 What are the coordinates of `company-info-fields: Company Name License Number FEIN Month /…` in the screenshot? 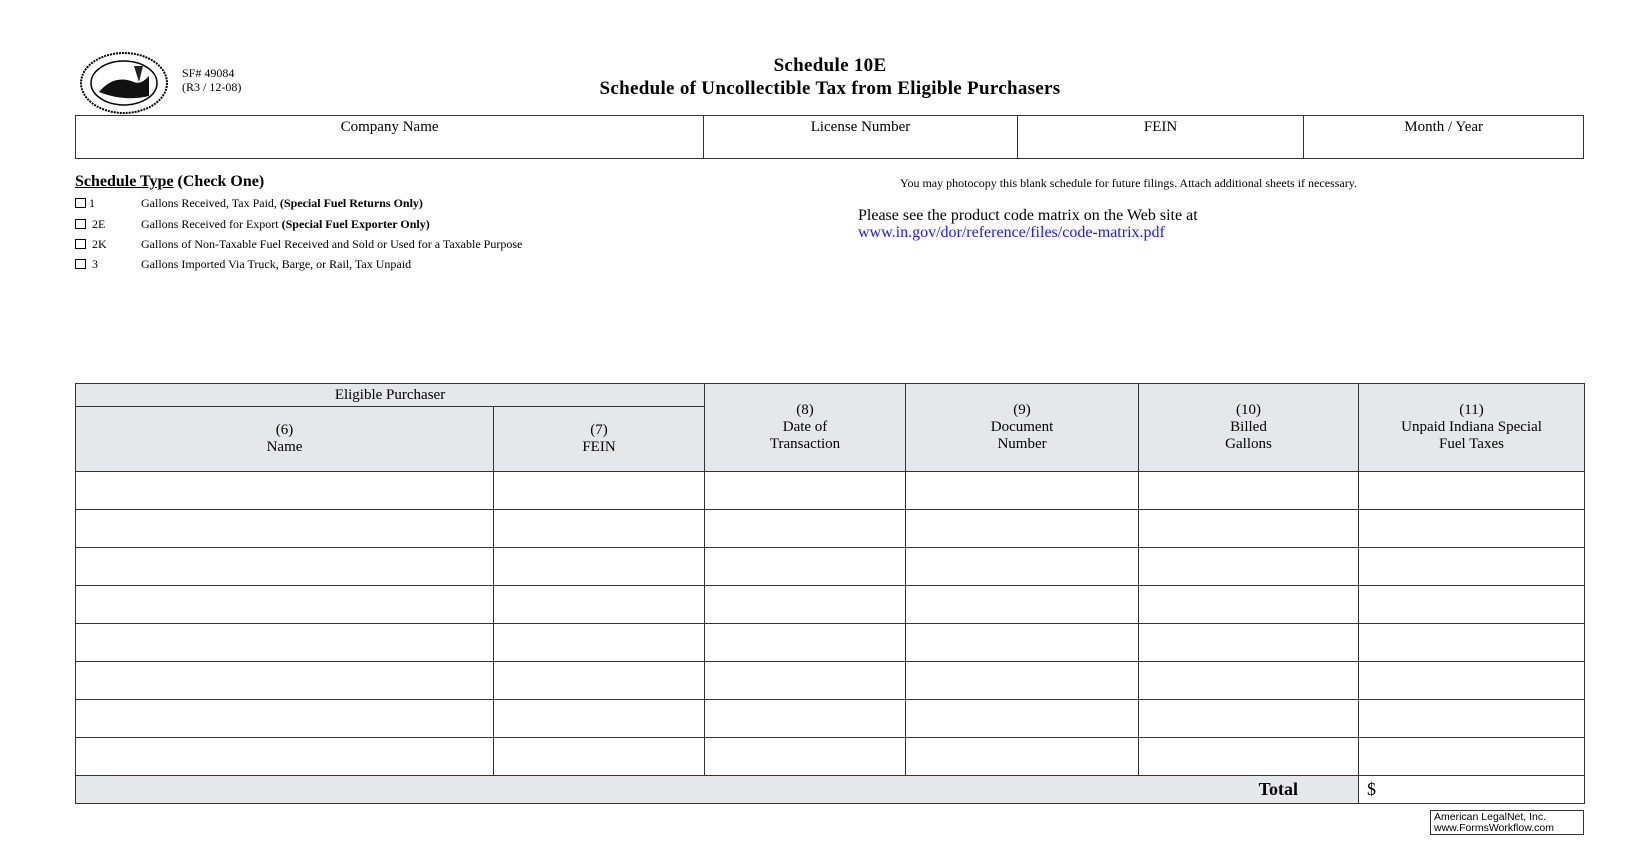 It's located at (829, 137).